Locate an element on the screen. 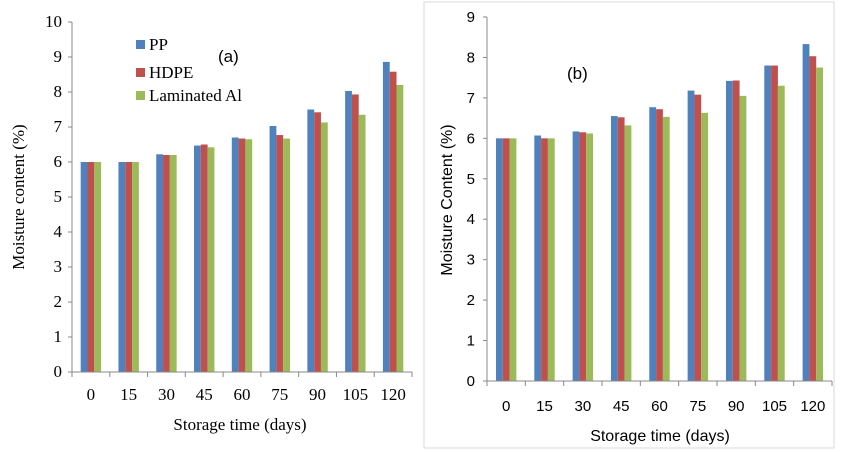 Image resolution: width=844 pixels, height=452 pixels. x-tick-label-a-75: 75 is located at coordinates (279, 394).